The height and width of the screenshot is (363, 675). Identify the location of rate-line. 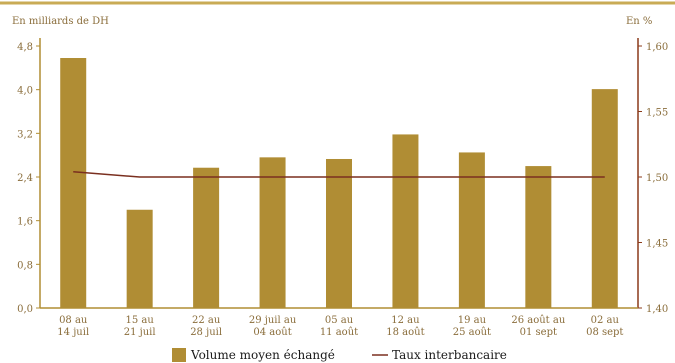
(339, 174).